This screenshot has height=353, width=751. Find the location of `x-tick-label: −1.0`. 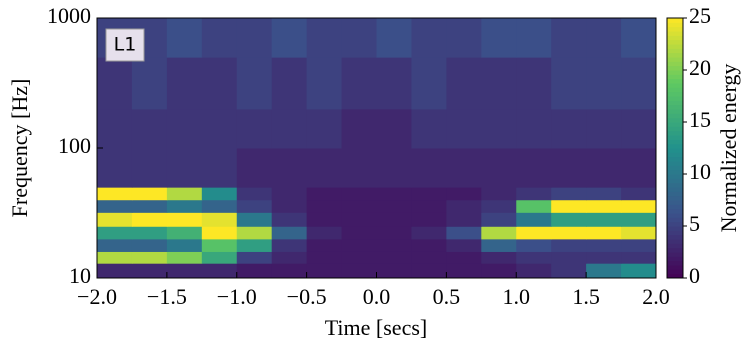

x-tick-label: −1.0 is located at coordinates (237, 296).